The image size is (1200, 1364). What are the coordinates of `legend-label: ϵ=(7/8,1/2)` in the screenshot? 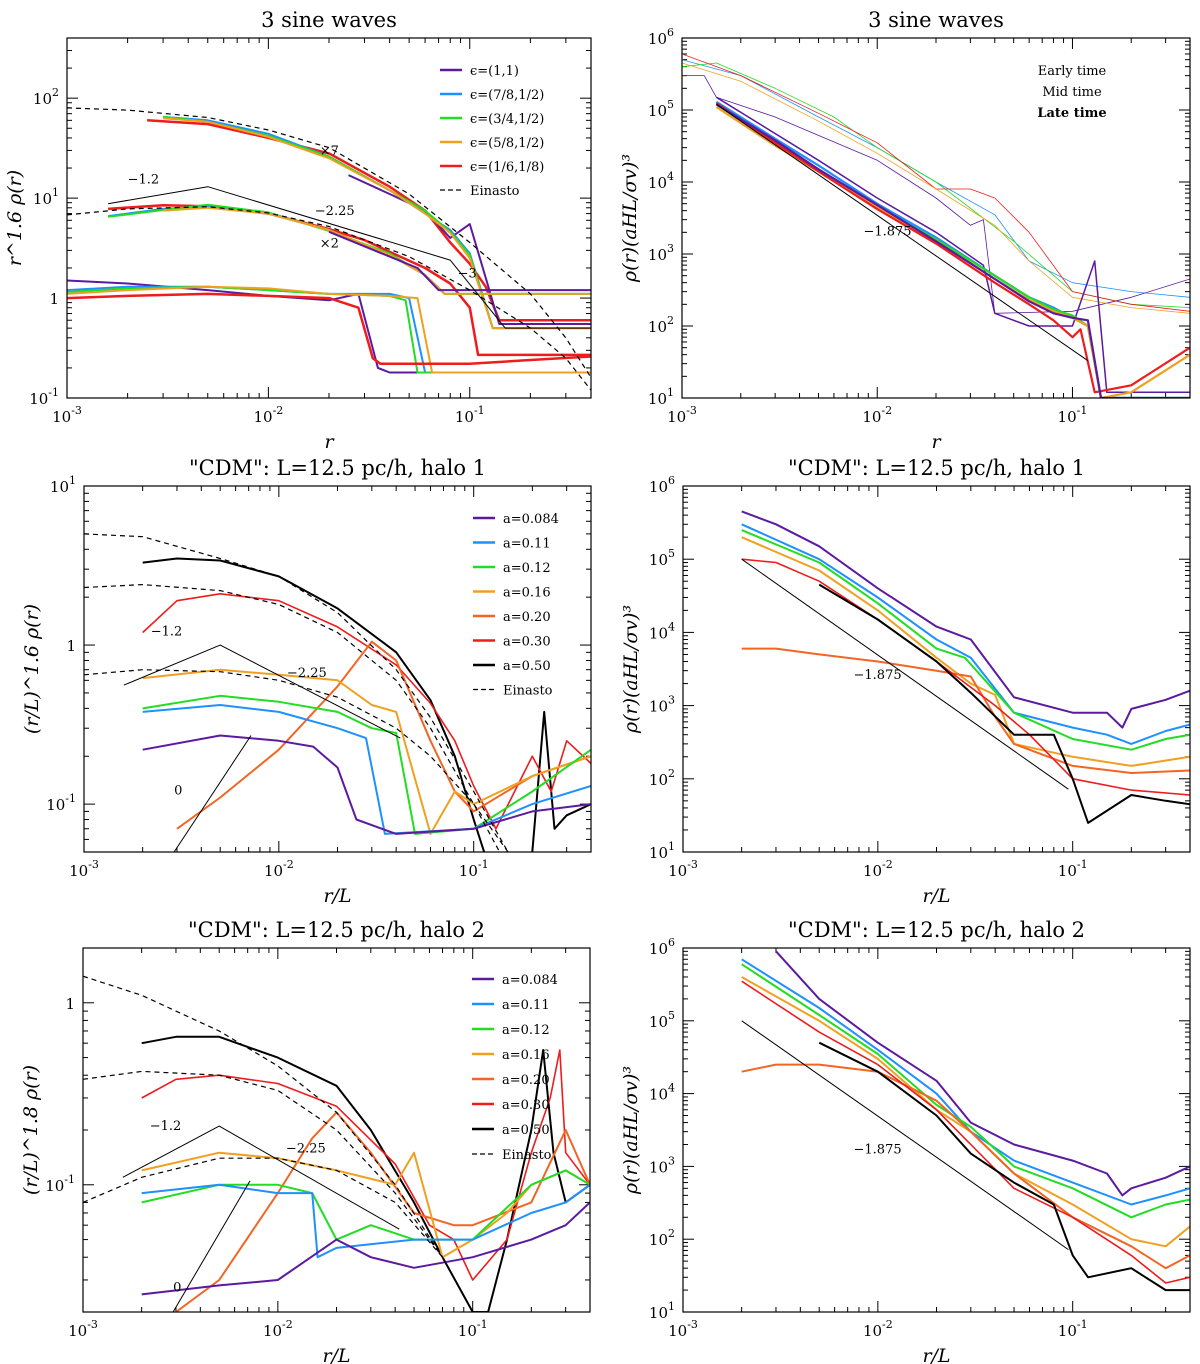 It's located at (507, 95).